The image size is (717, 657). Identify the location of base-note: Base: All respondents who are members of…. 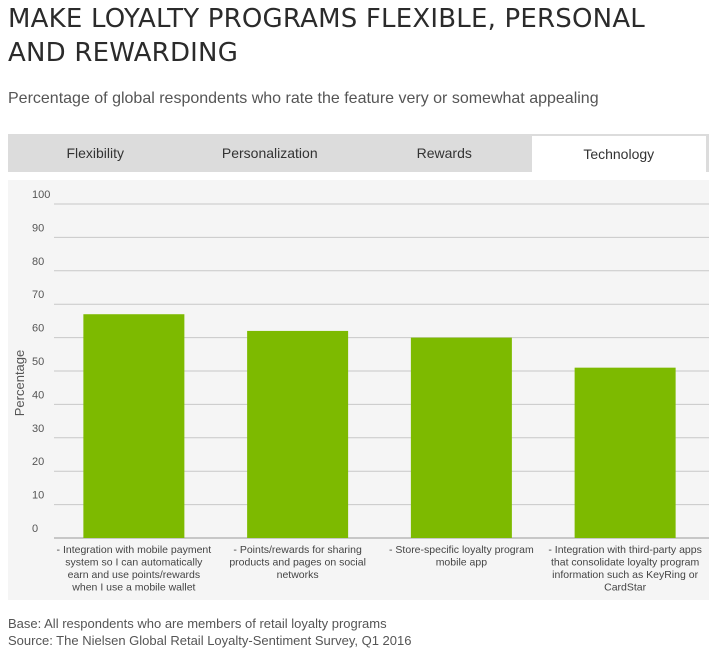
(197, 623).